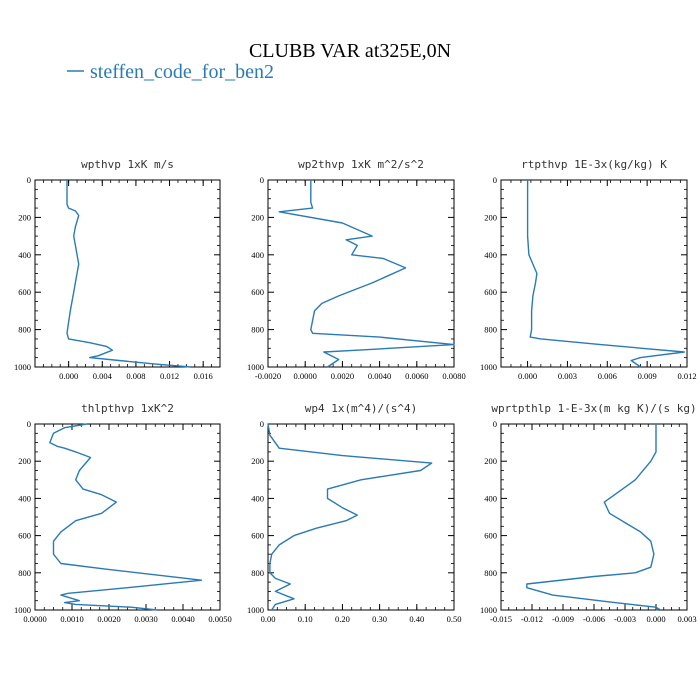  What do you see at coordinates (563, 619) in the screenshot?
I see `x-tick-label: -0.009` at bounding box center [563, 619].